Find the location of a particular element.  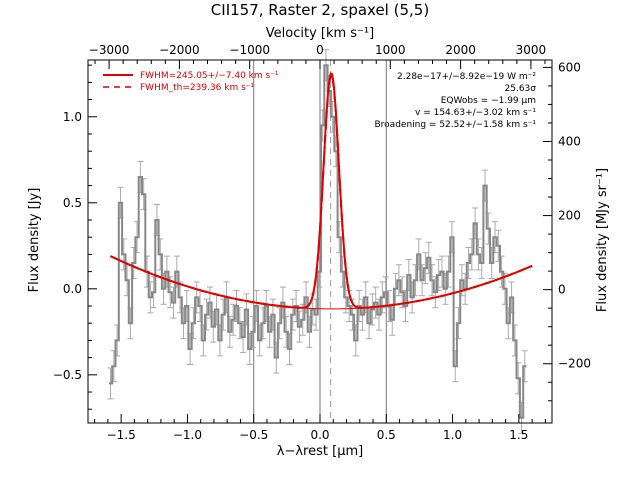

y2-tick-label: 600 is located at coordinates (569, 67).